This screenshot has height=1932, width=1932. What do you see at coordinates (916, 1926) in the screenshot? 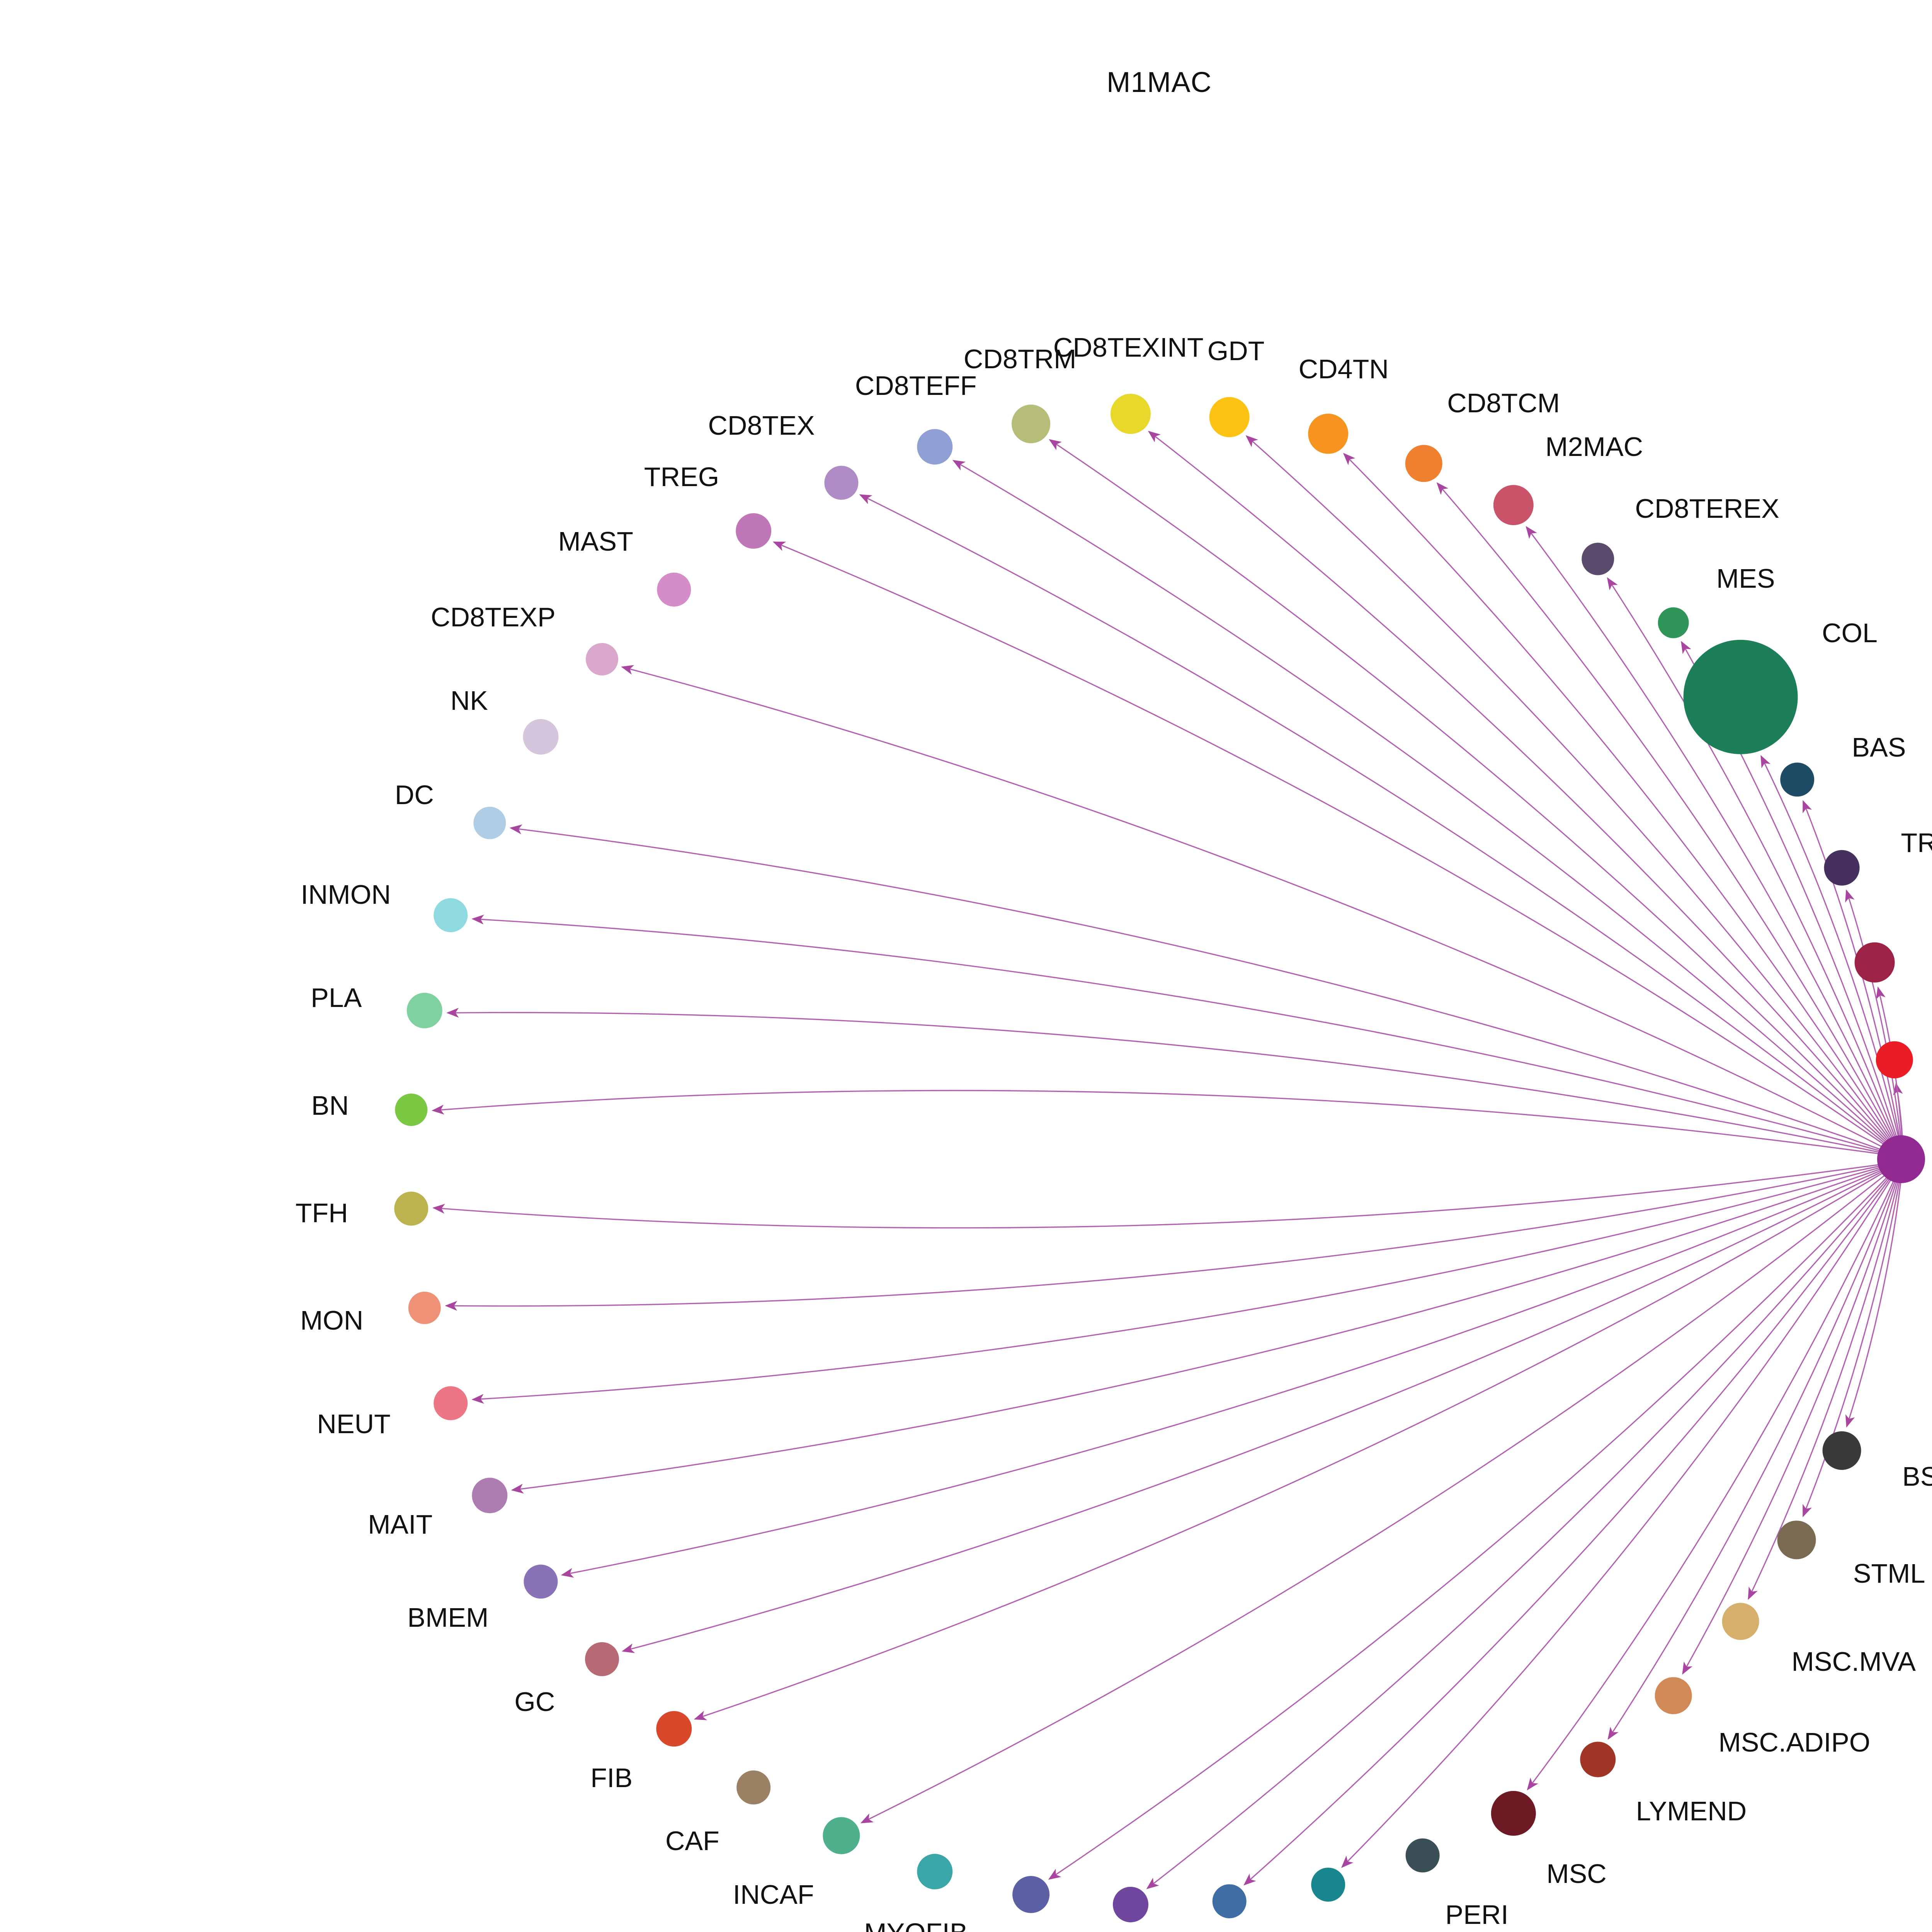
I see `node-label-myofib: MYOFIB` at bounding box center [916, 1926].